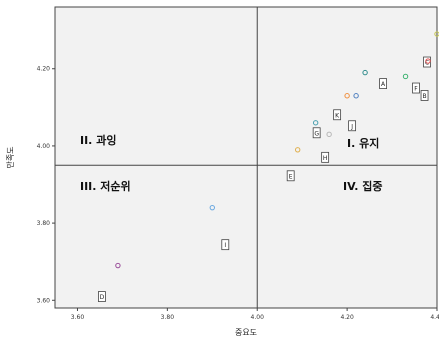 The height and width of the screenshot is (347, 439). Describe the element at coordinates (356, 96) in the screenshot. I see `point-marker-j` at that location.